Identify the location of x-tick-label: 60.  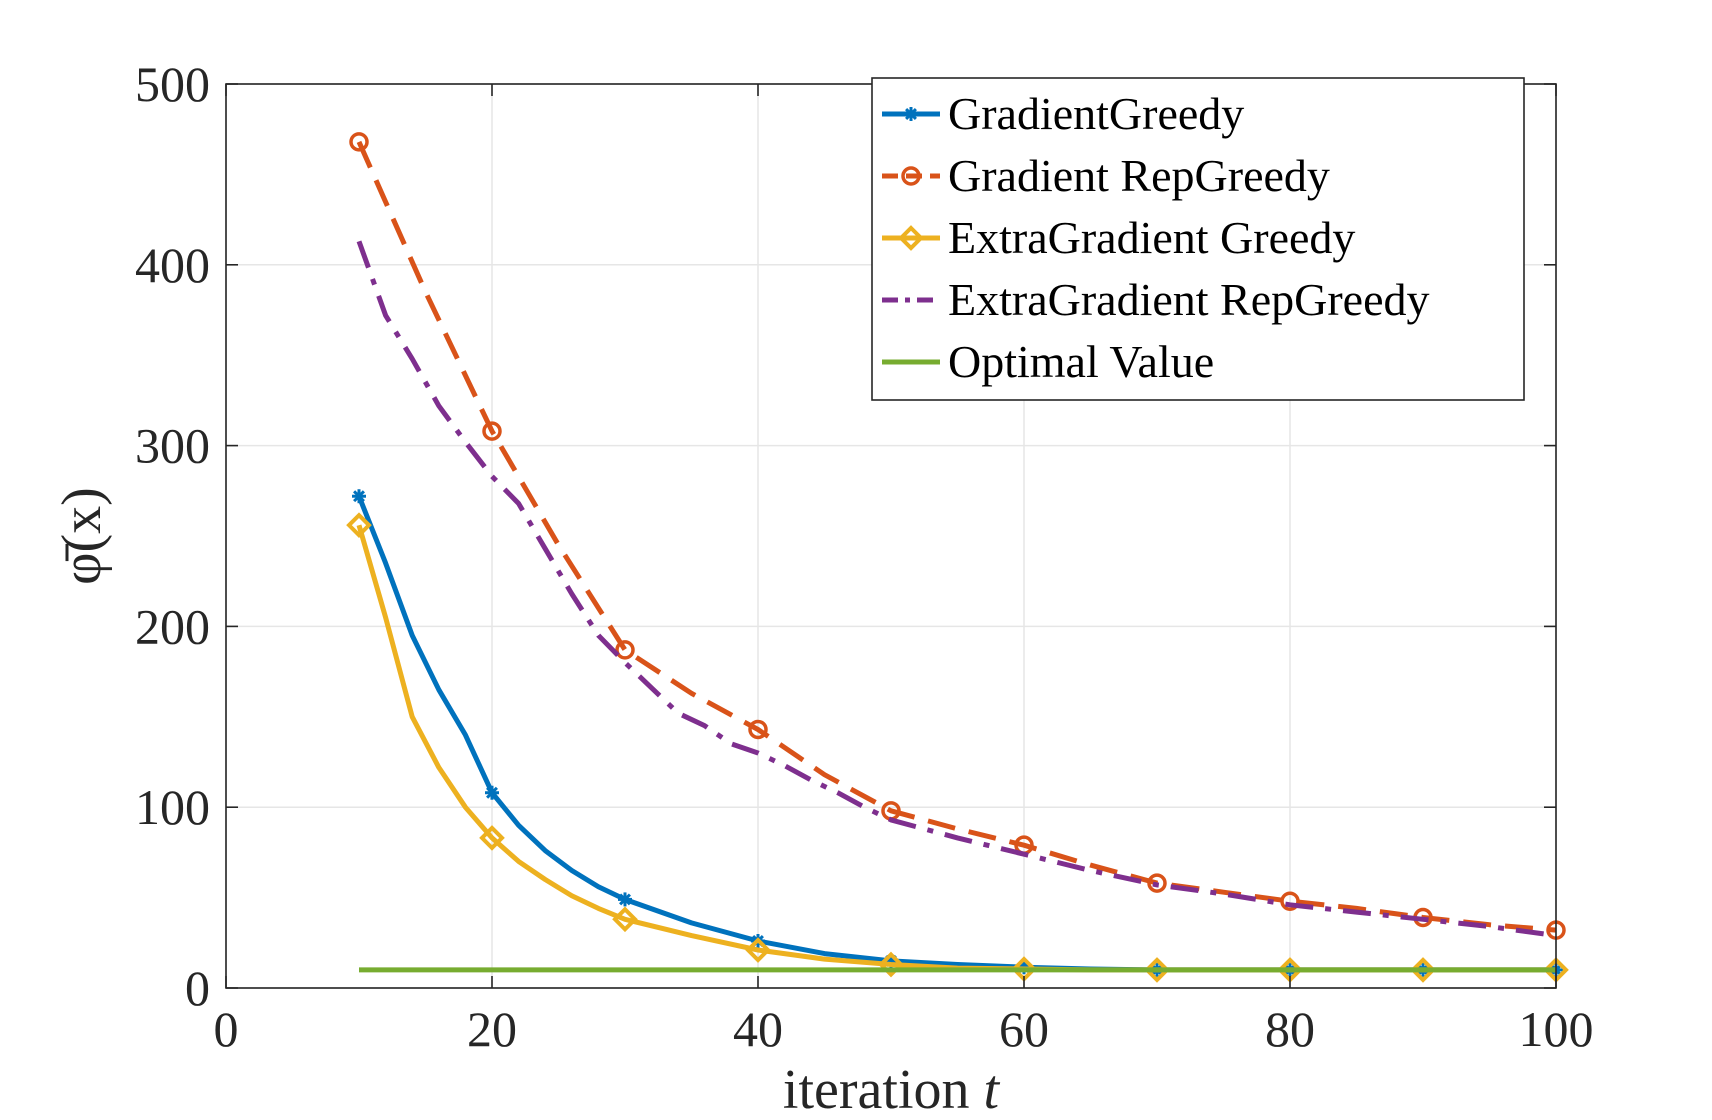
(1024, 1029).